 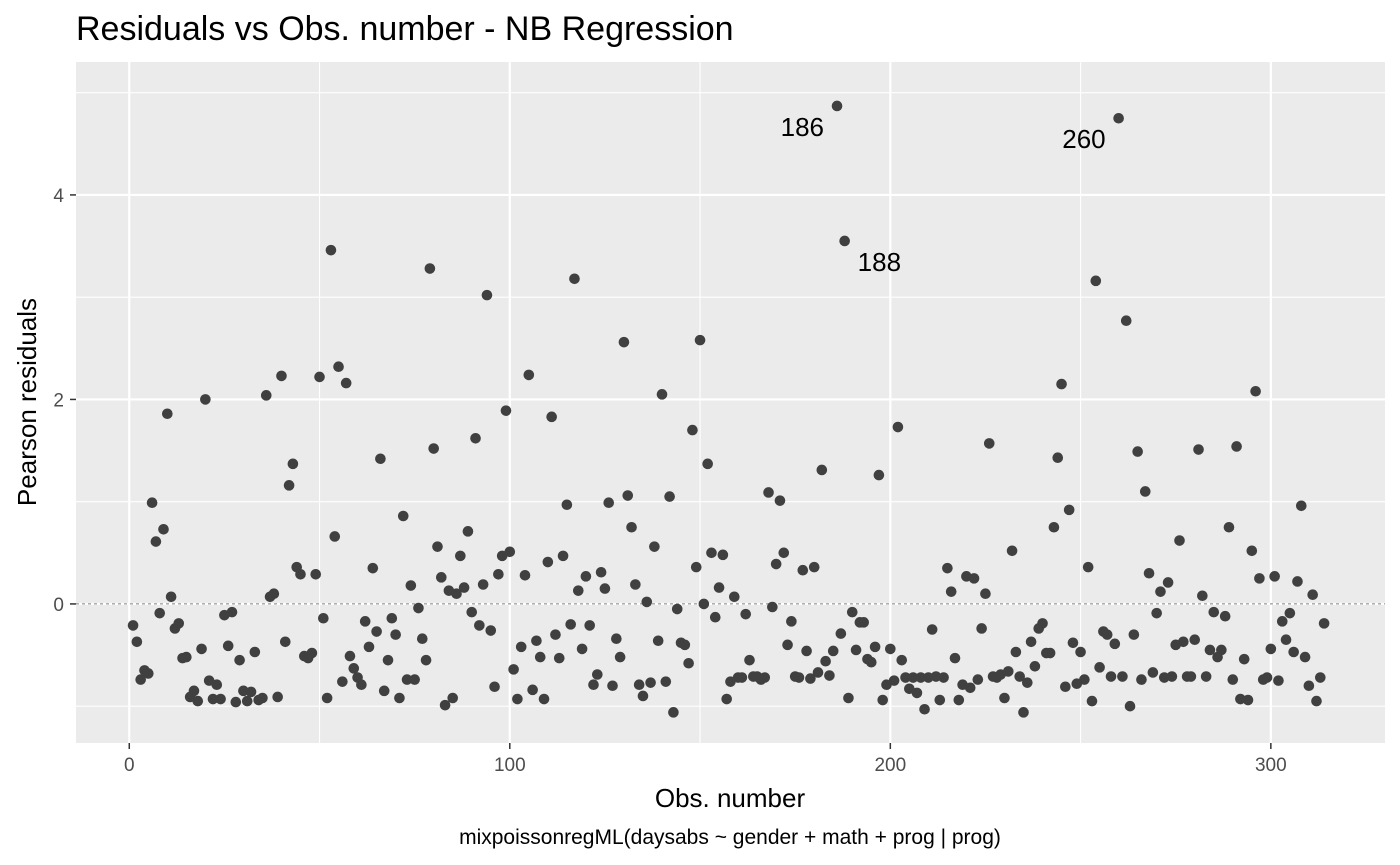 What do you see at coordinates (27, 402) in the screenshot?
I see `y-axis-title: Pearson residuals` at bounding box center [27, 402].